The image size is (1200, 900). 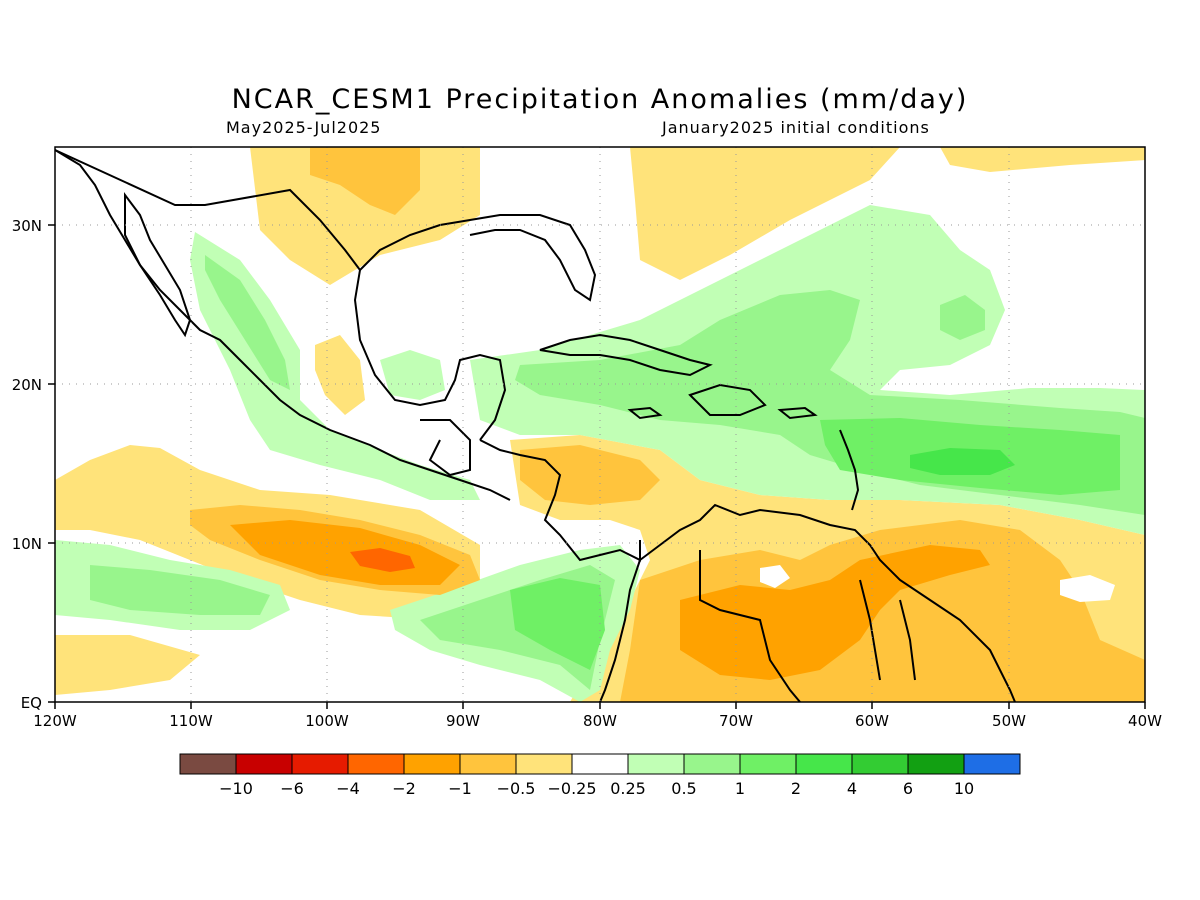 I want to click on central-america-coast, so click(x=560, y=500).